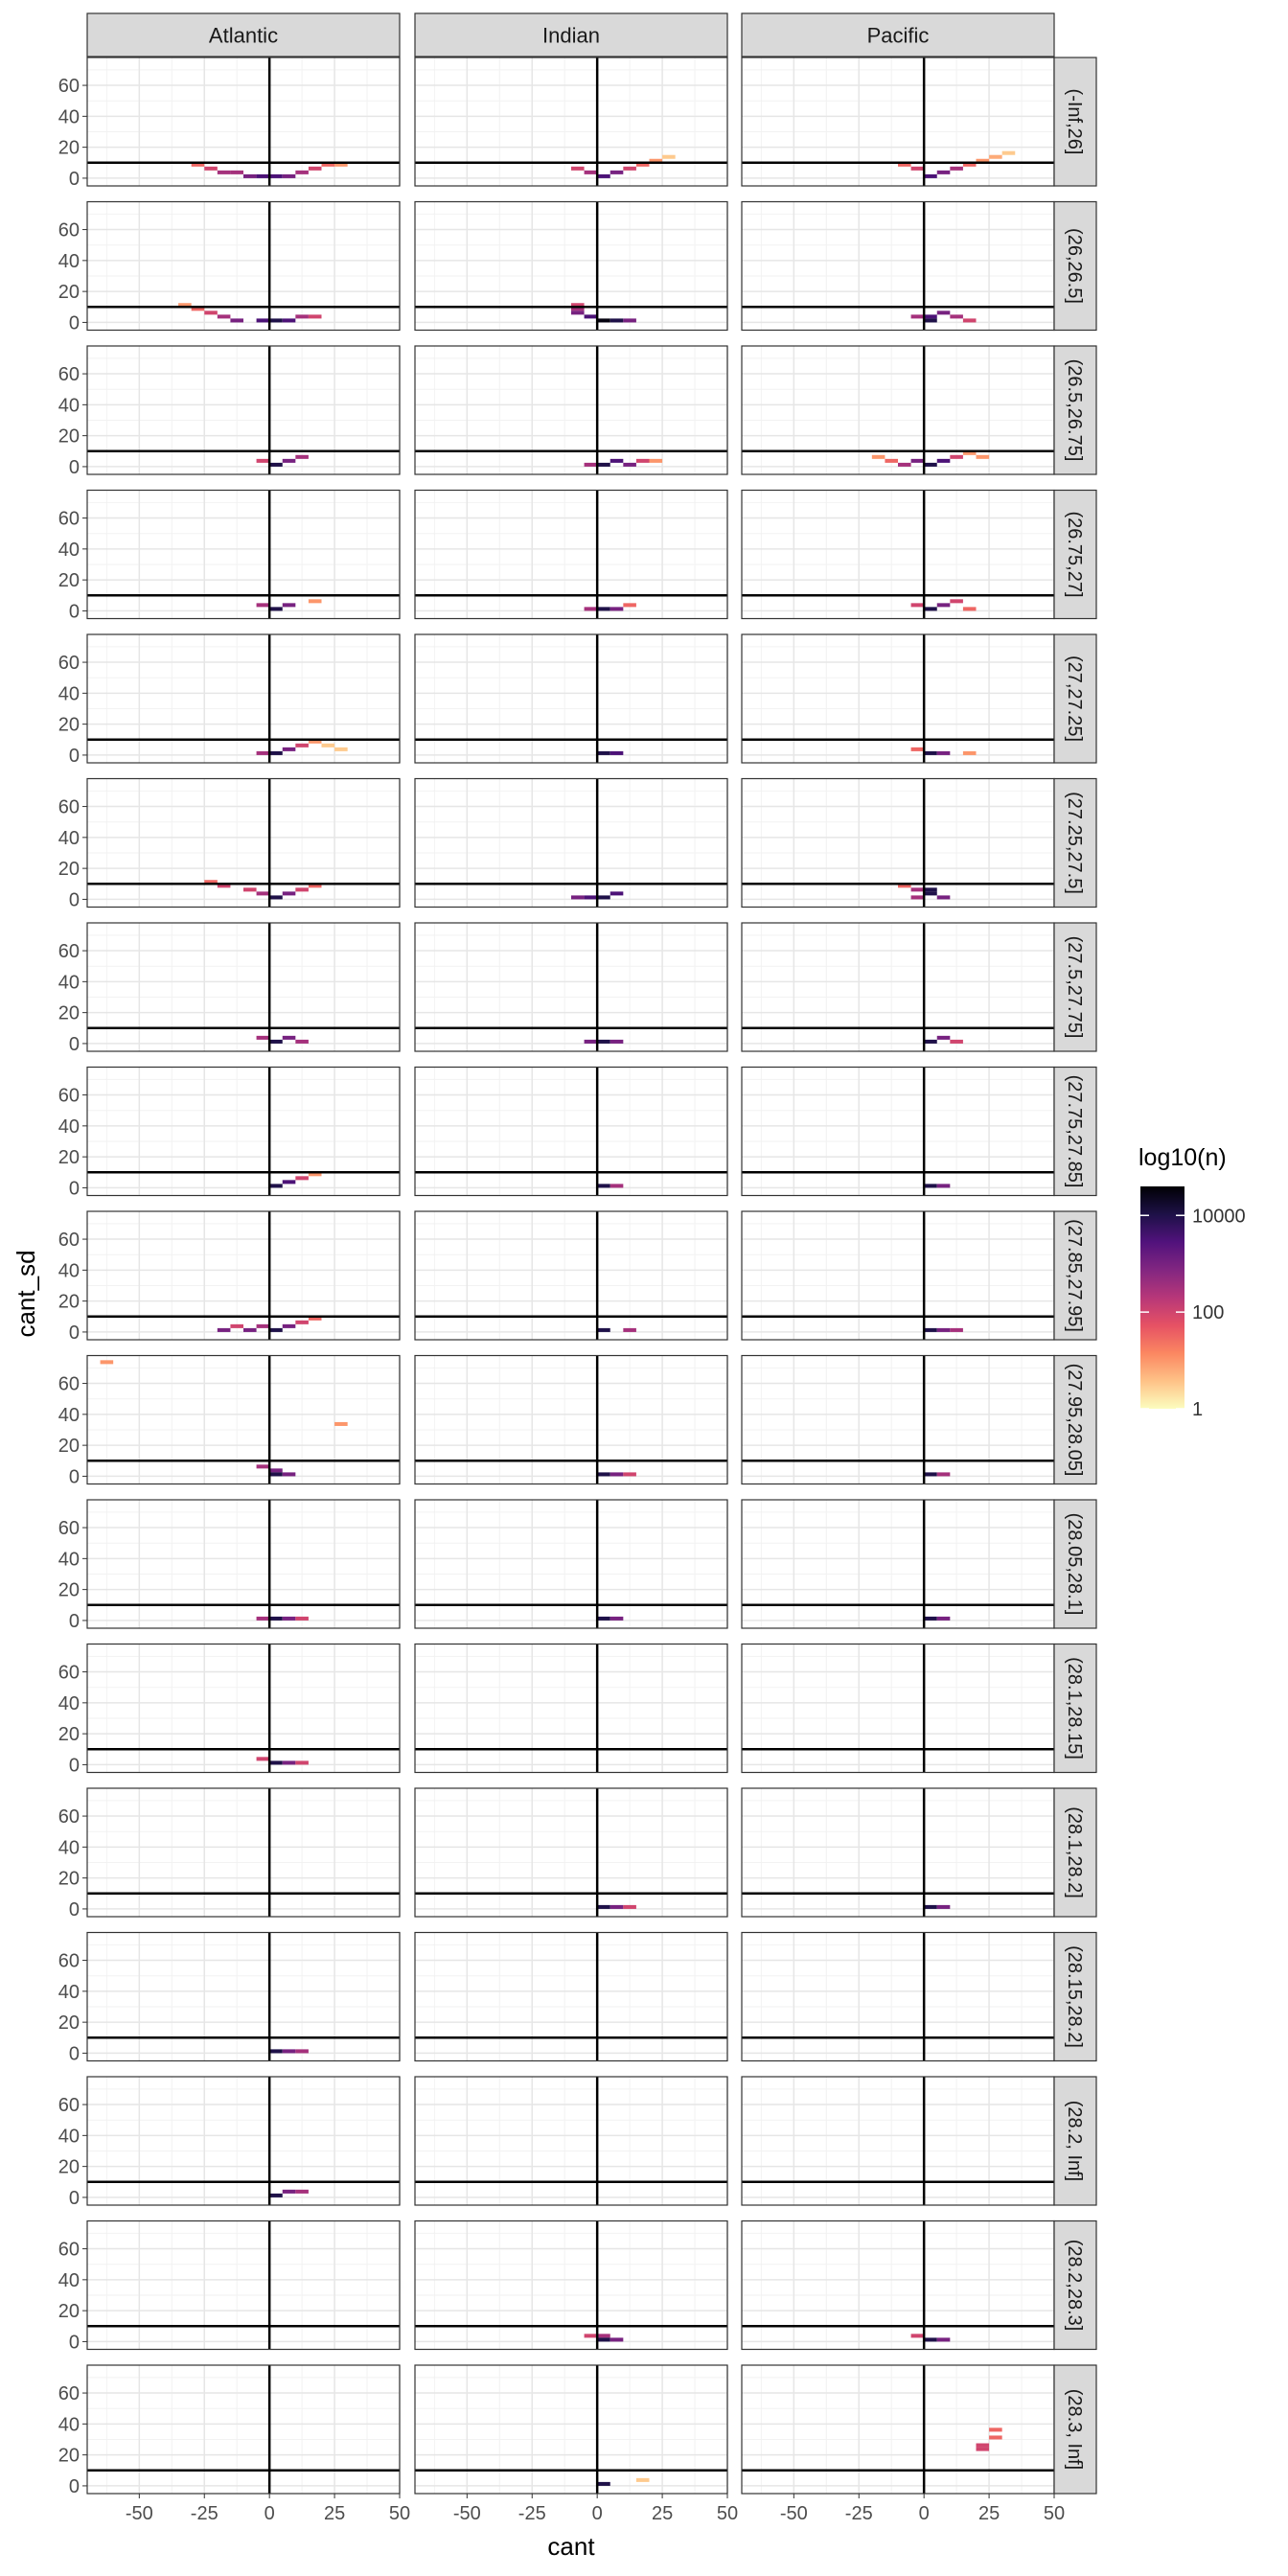 This screenshot has height=2576, width=1288. Describe the element at coordinates (243, 36) in the screenshot. I see `column-strip-label: Atlantic` at that location.